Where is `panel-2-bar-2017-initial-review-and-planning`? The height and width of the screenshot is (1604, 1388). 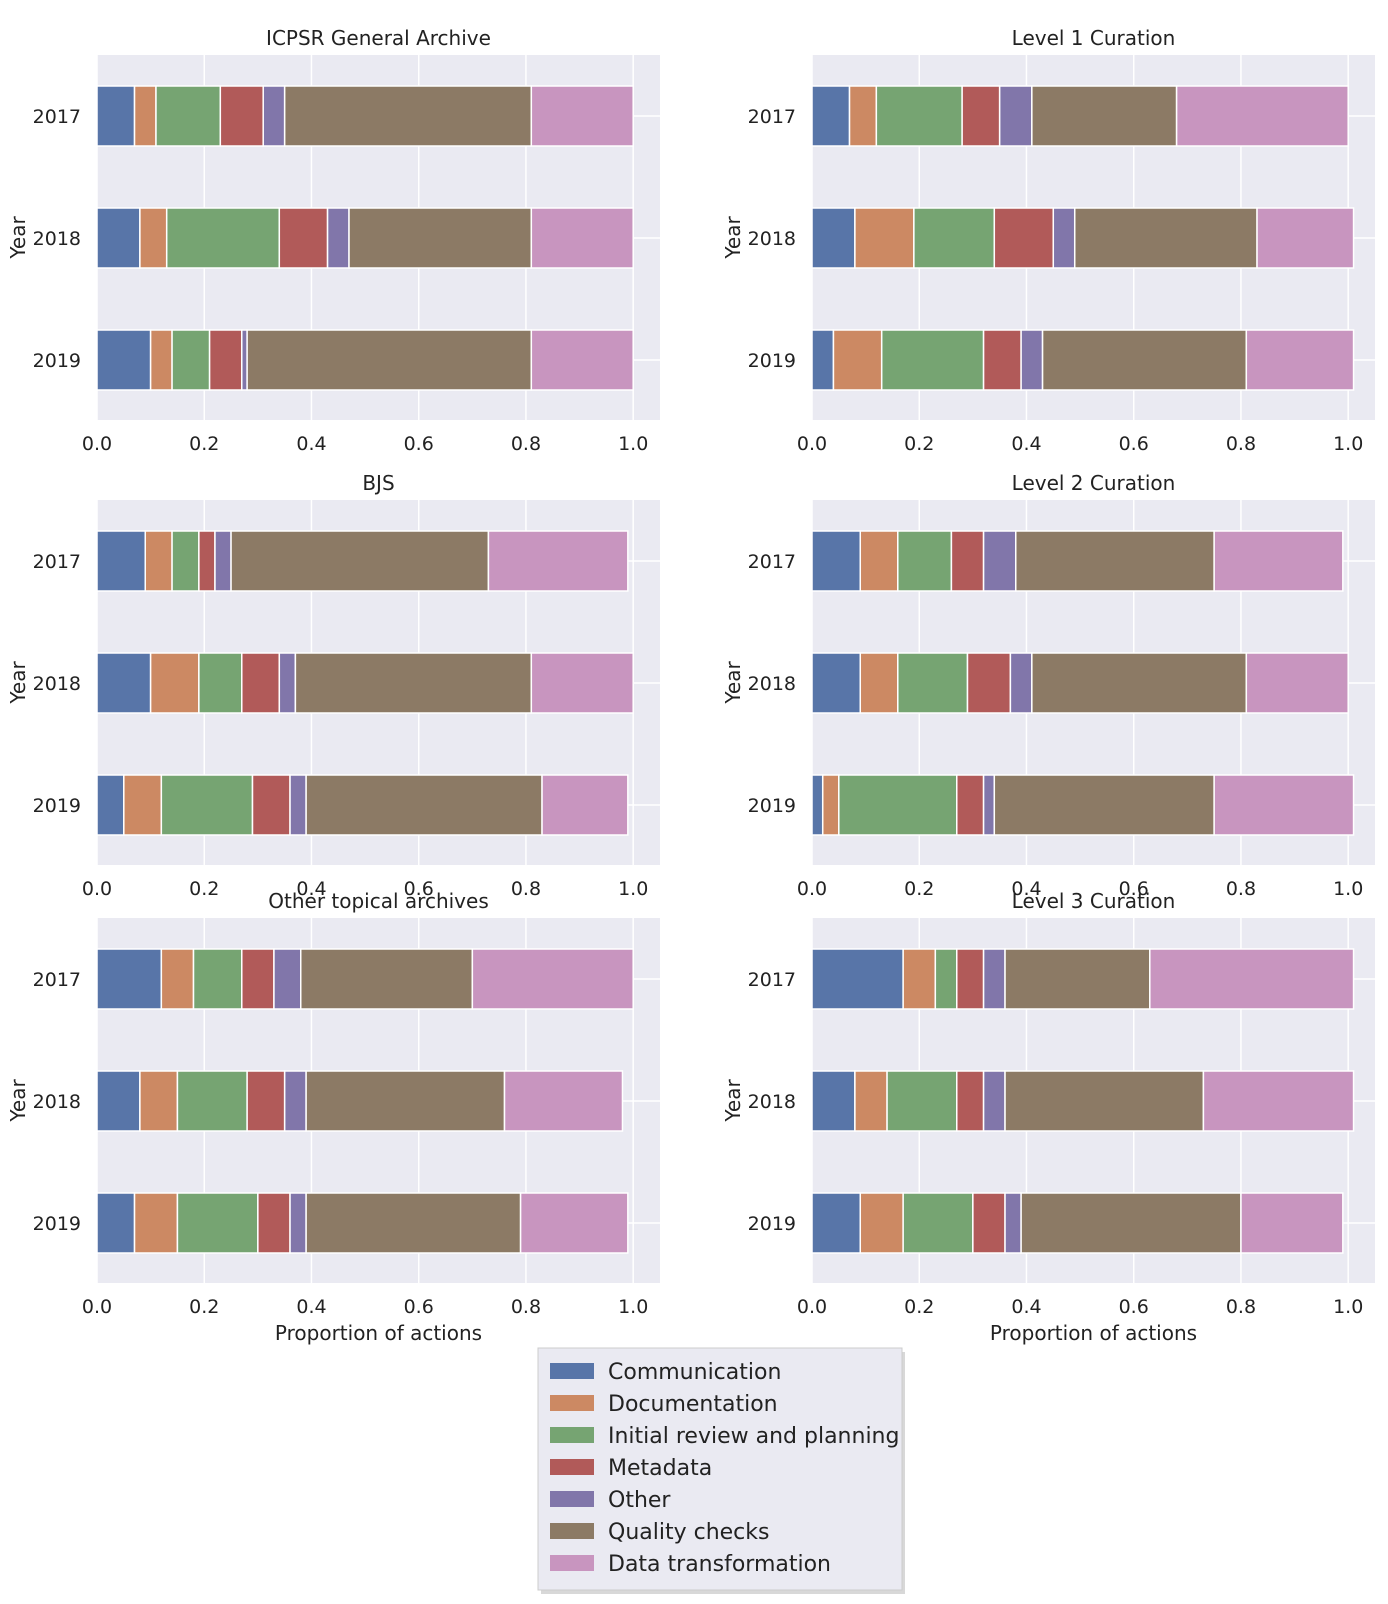
panel-2-bar-2017-initial-review-and-planning is located at coordinates (919, 116).